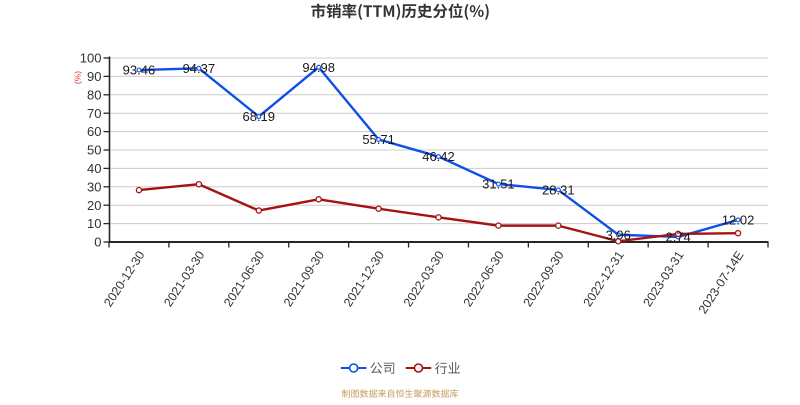  I want to click on point-value-label: 12.02, so click(738, 219).